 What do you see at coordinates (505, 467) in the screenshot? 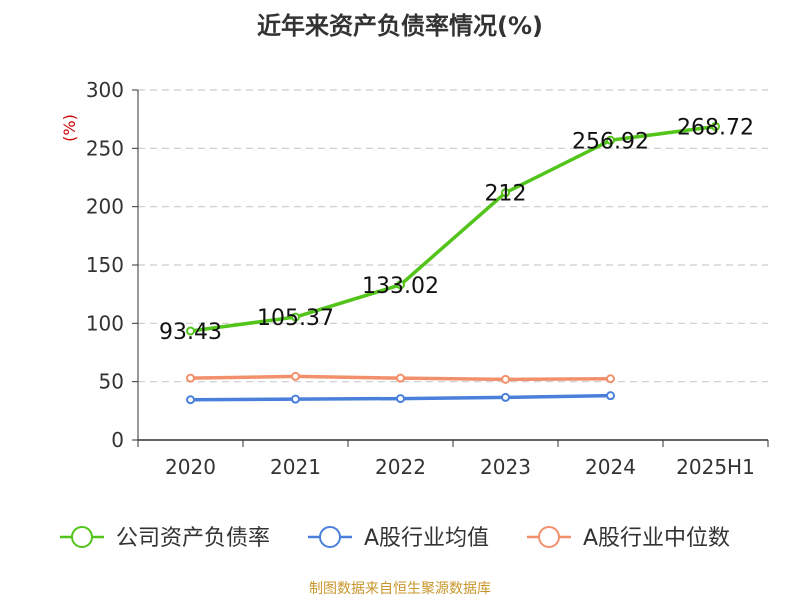
I see `x-tick-label: 2023` at bounding box center [505, 467].